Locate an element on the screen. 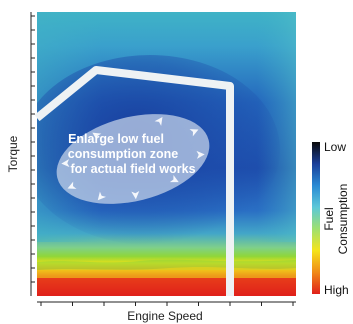 The height and width of the screenshot is (324, 353). y-ticks is located at coordinates (33, 149).